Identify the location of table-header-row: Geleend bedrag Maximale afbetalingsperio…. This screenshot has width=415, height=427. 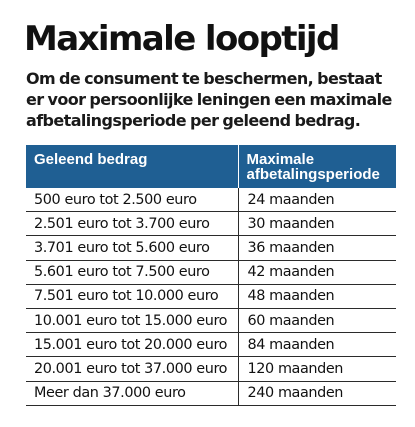
(211, 166).